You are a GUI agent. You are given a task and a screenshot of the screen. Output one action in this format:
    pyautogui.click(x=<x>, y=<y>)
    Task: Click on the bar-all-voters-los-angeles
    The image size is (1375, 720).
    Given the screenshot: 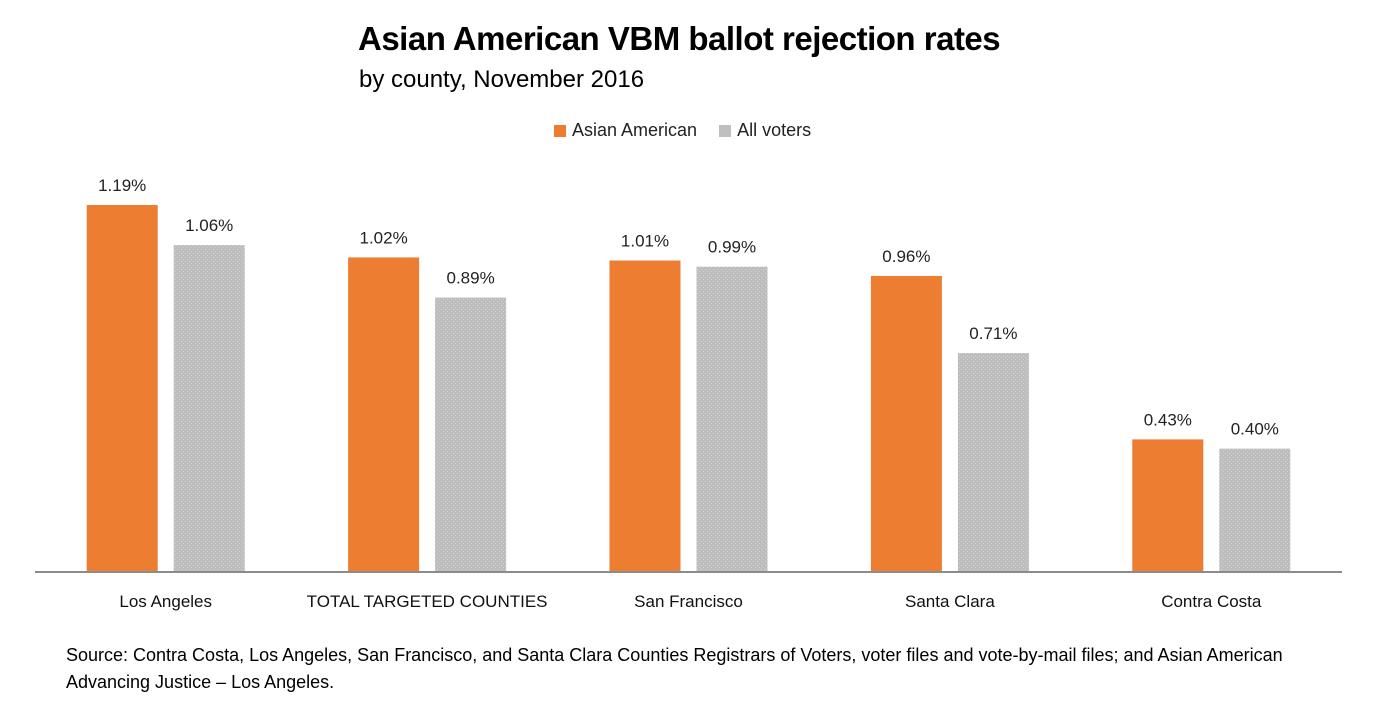 What is the action you would take?
    pyautogui.click(x=209, y=408)
    